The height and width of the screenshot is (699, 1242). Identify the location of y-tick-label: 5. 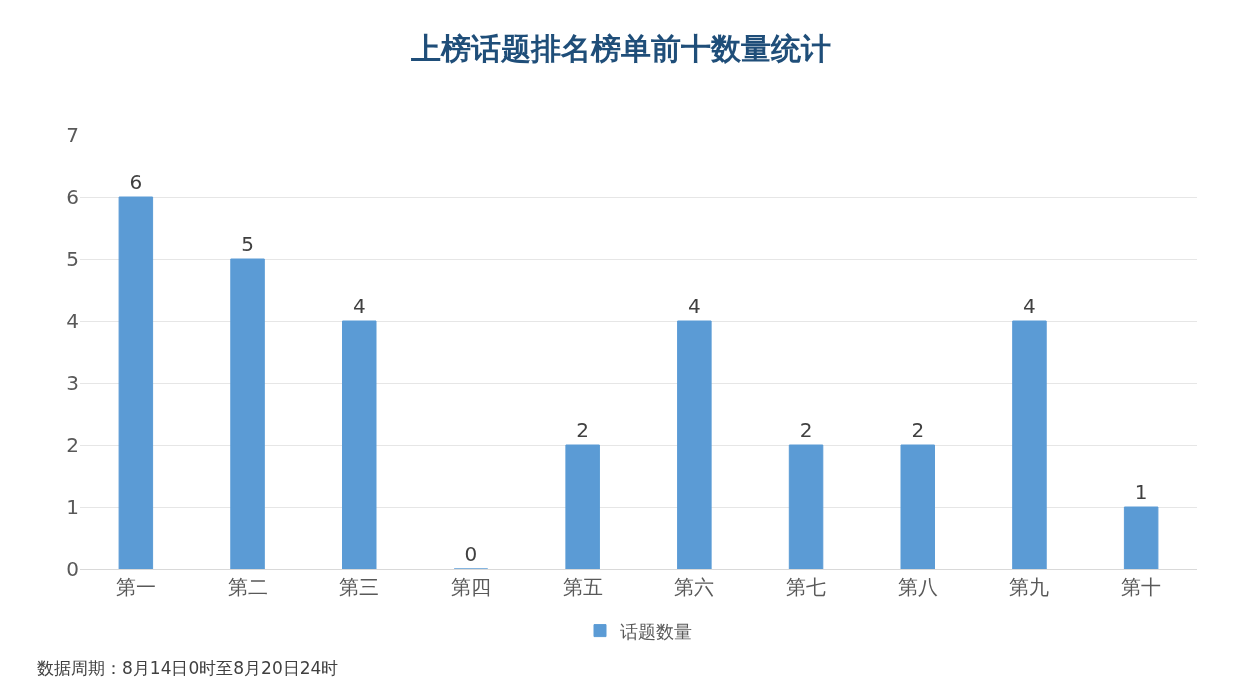
(72, 259).